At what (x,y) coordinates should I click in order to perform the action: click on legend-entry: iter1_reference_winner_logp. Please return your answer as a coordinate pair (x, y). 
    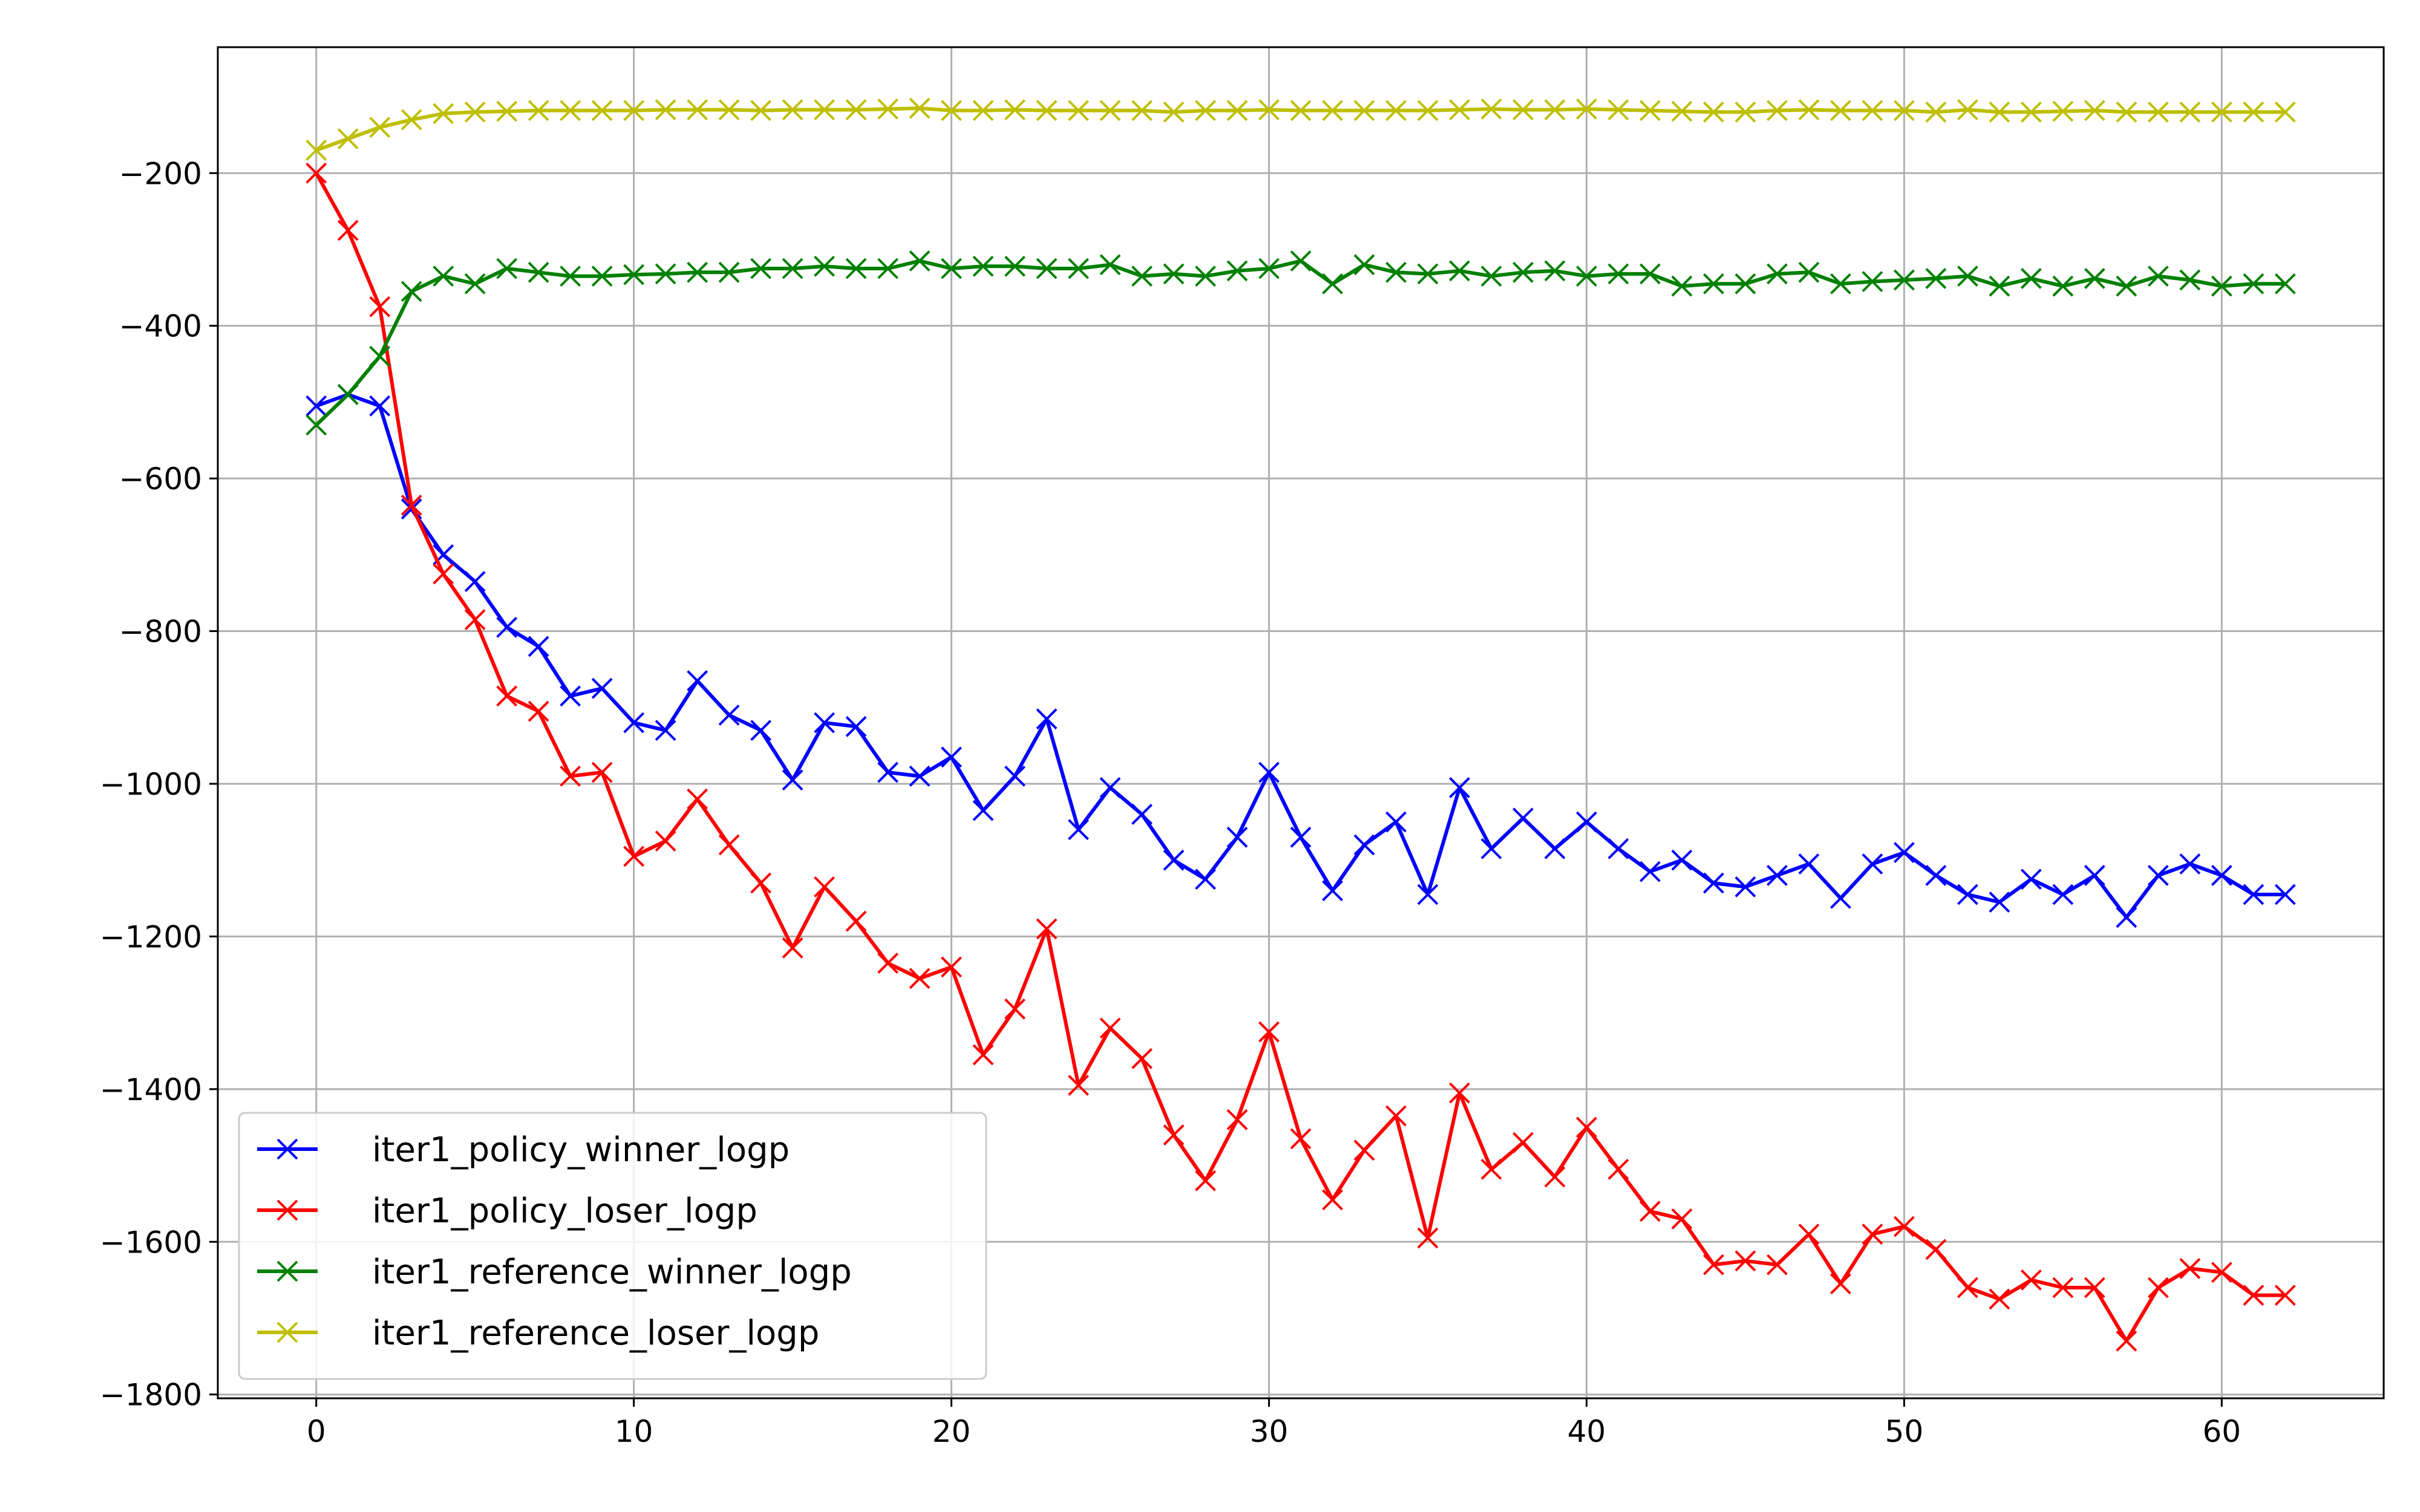
    Looking at the image, I should click on (554, 1272).